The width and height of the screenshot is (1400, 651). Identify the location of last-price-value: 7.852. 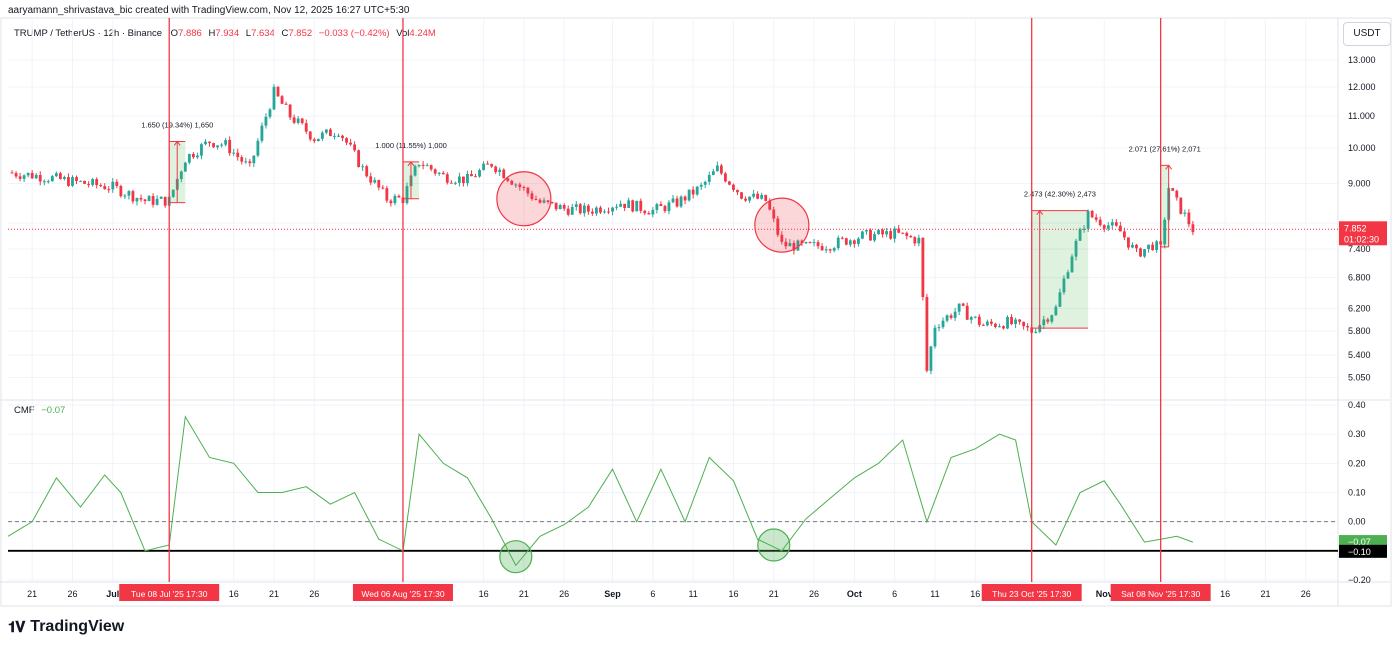
(1355, 228).